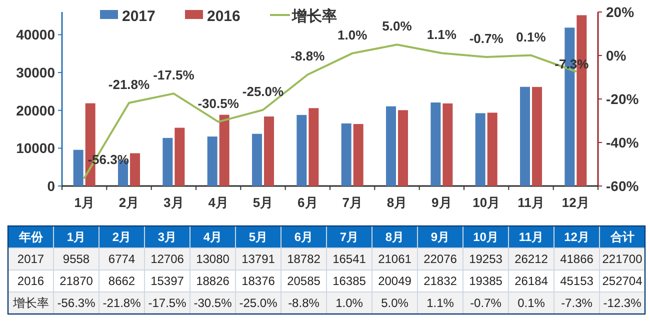  Describe the element at coordinates (623, 99) in the screenshot. I see `y2-tick-label: -20%` at that location.